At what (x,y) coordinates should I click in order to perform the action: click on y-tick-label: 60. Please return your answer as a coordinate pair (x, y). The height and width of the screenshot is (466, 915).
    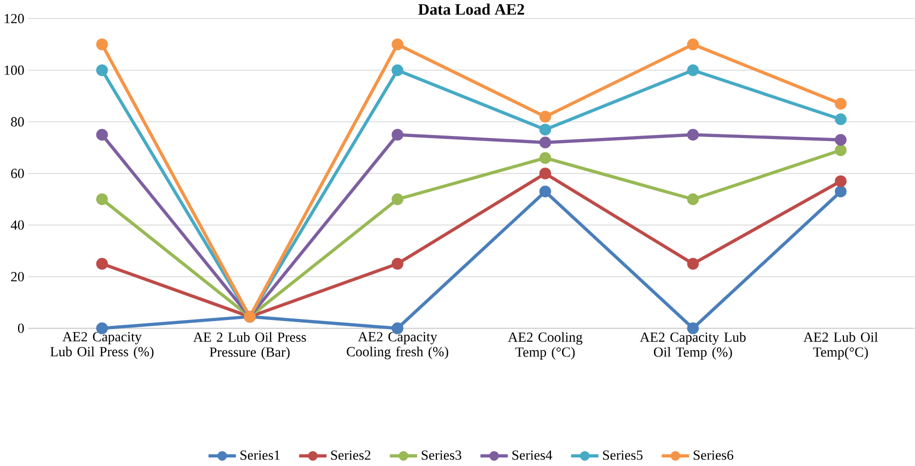
    Looking at the image, I should click on (17, 173).